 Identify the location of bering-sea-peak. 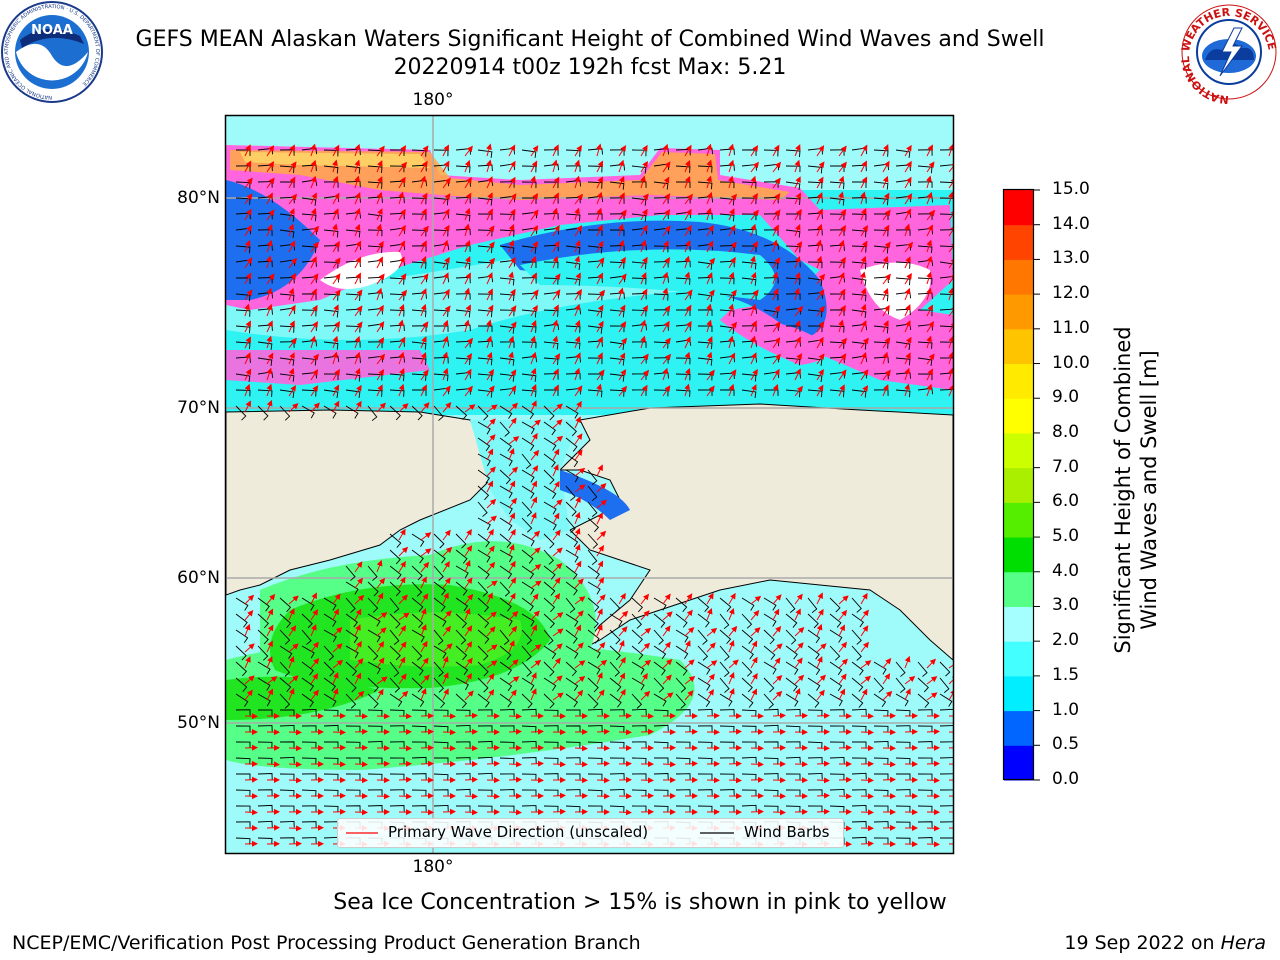
(436, 639).